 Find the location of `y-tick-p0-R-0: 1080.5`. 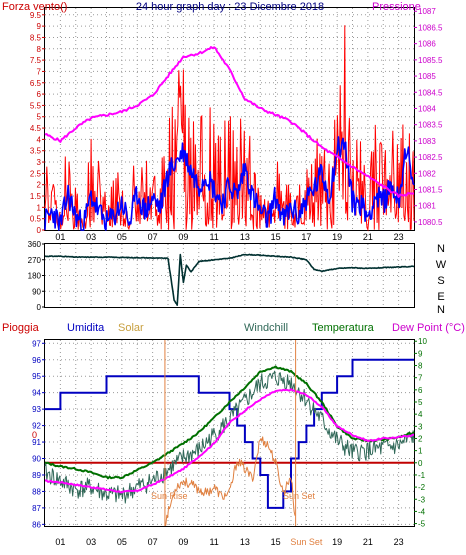

y-tick-p0-R-0: 1080.5 is located at coordinates (430, 222).